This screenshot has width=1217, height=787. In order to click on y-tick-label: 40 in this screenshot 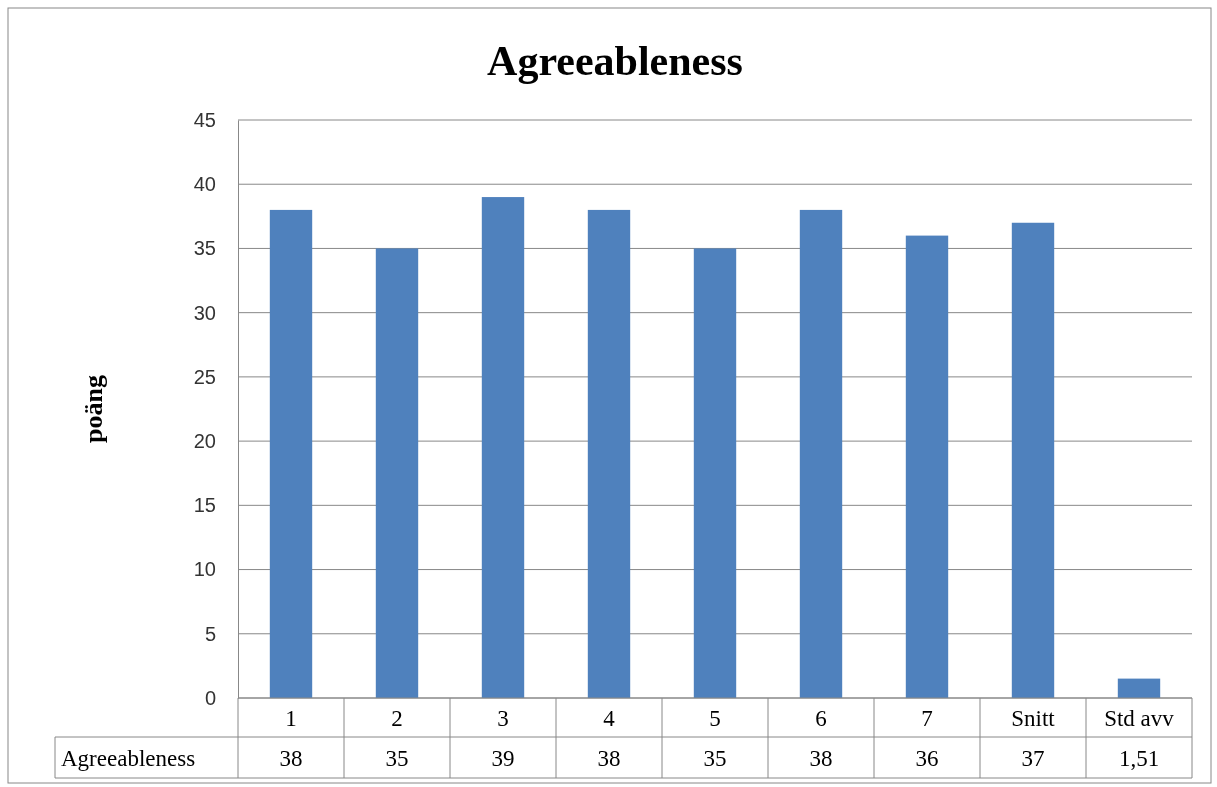, I will do `click(204, 184)`.